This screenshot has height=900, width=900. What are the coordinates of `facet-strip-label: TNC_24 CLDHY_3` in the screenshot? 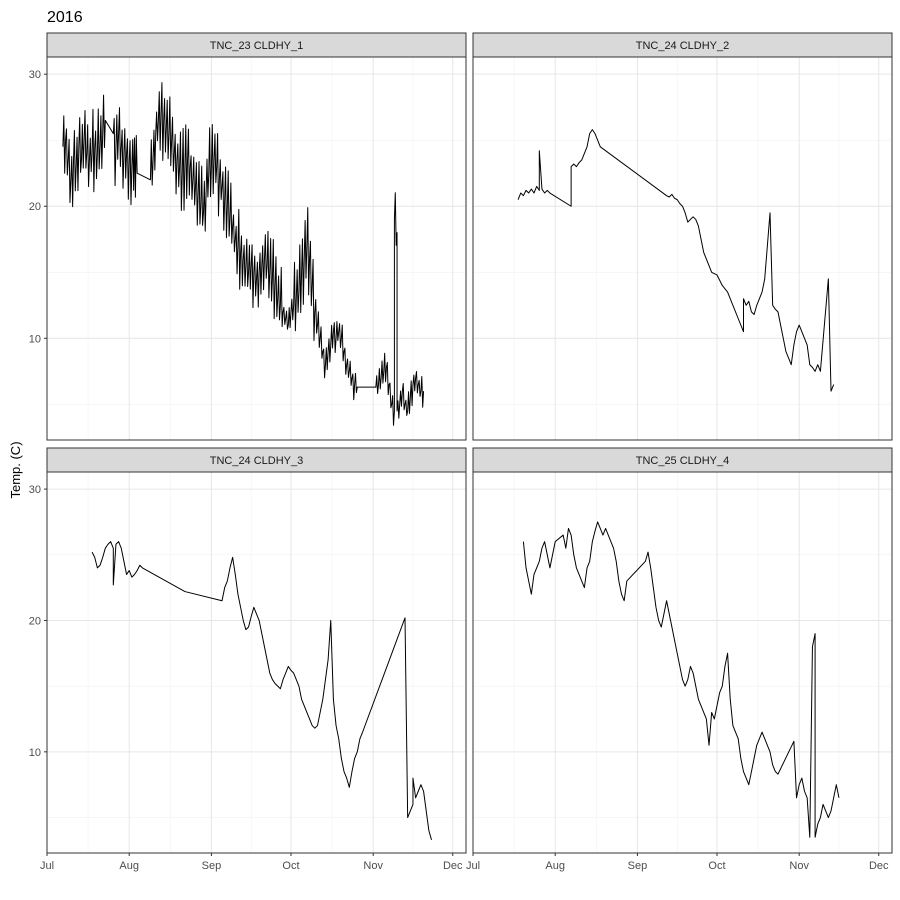 It's located at (257, 461).